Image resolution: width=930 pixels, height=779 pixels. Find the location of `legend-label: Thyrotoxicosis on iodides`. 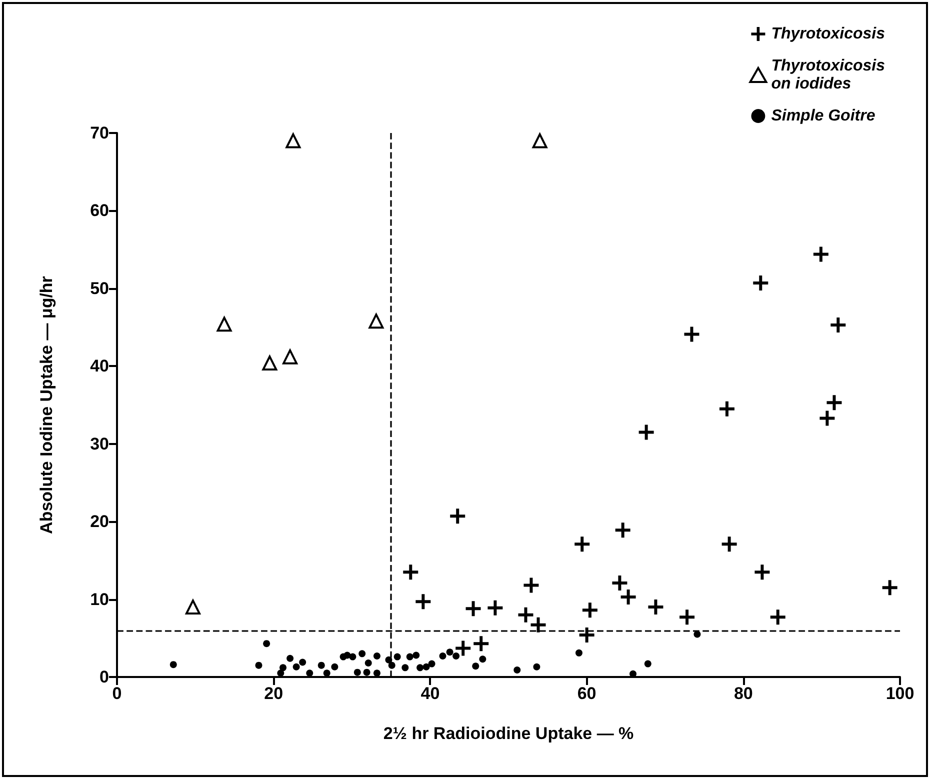

legend-label: Thyrotoxicosis on iodides is located at coordinates (828, 75).